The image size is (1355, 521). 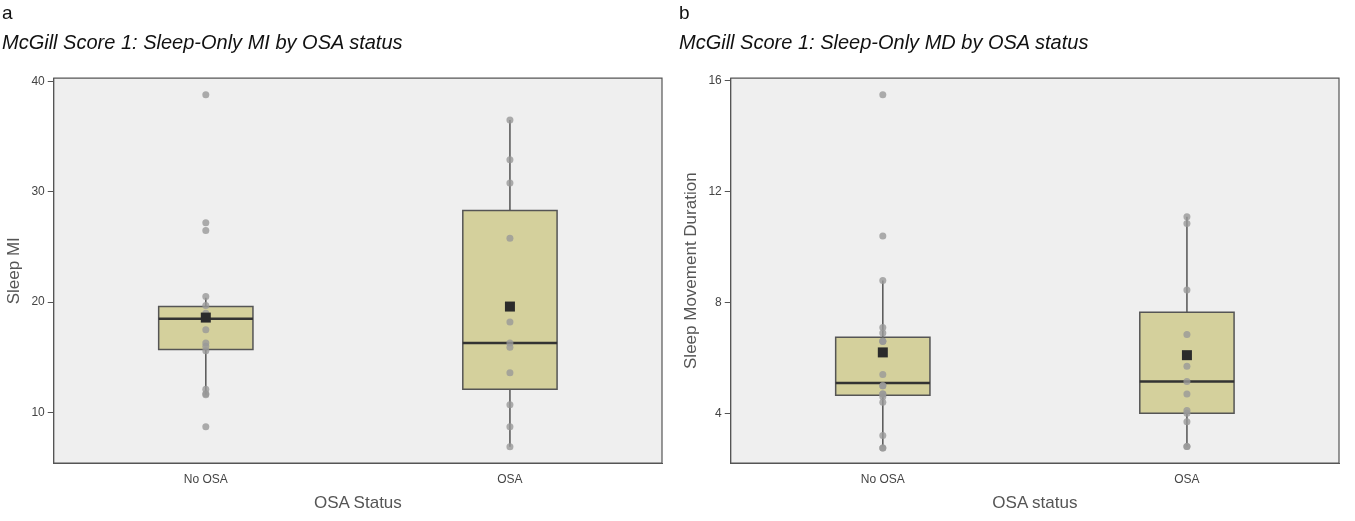 I want to click on y-tick-label: 16, so click(x=715, y=80).